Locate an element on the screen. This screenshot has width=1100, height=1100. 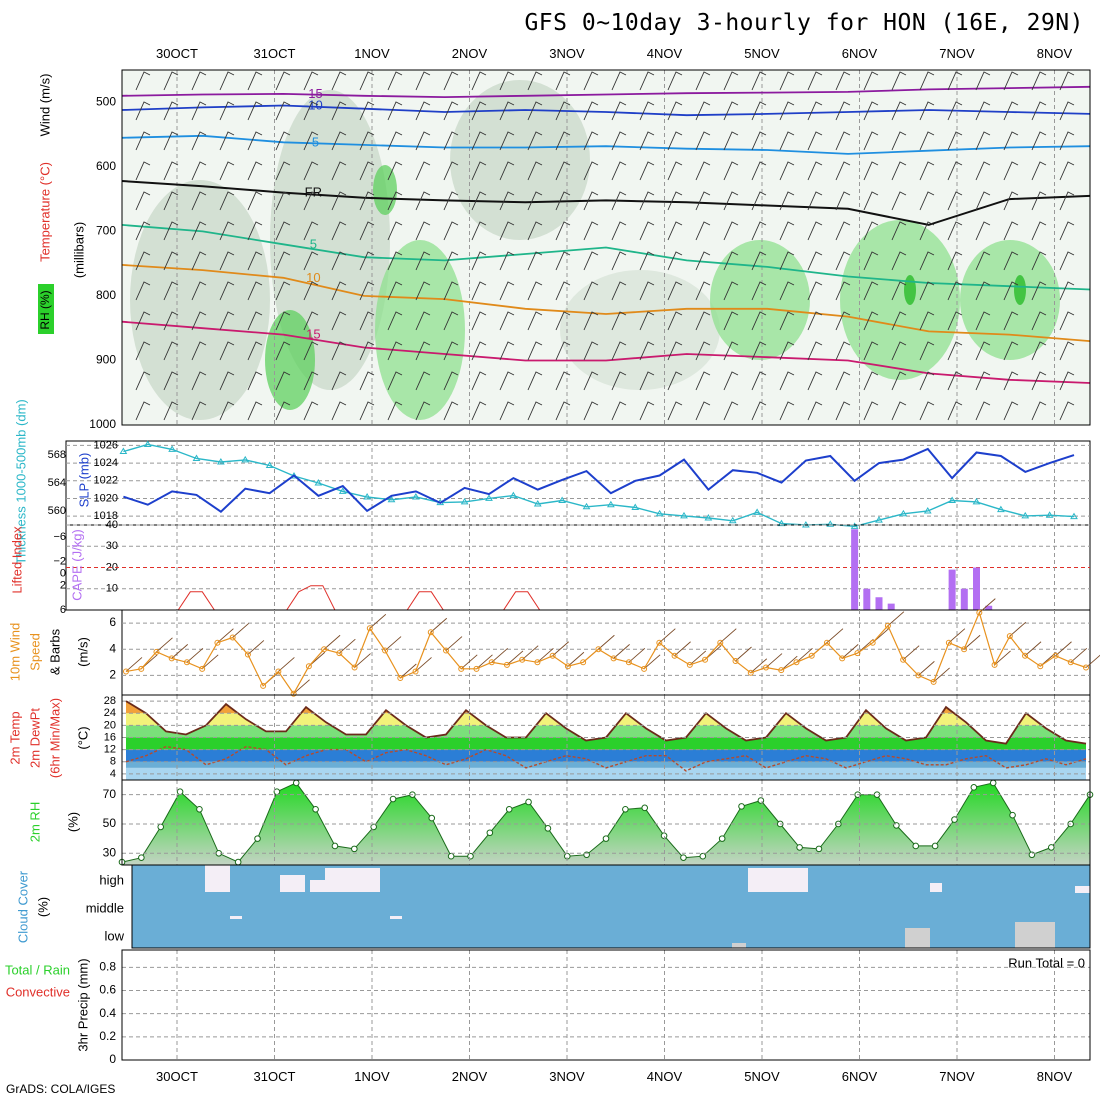
rh-axis-label-2: (%) is located at coordinates (72, 822).